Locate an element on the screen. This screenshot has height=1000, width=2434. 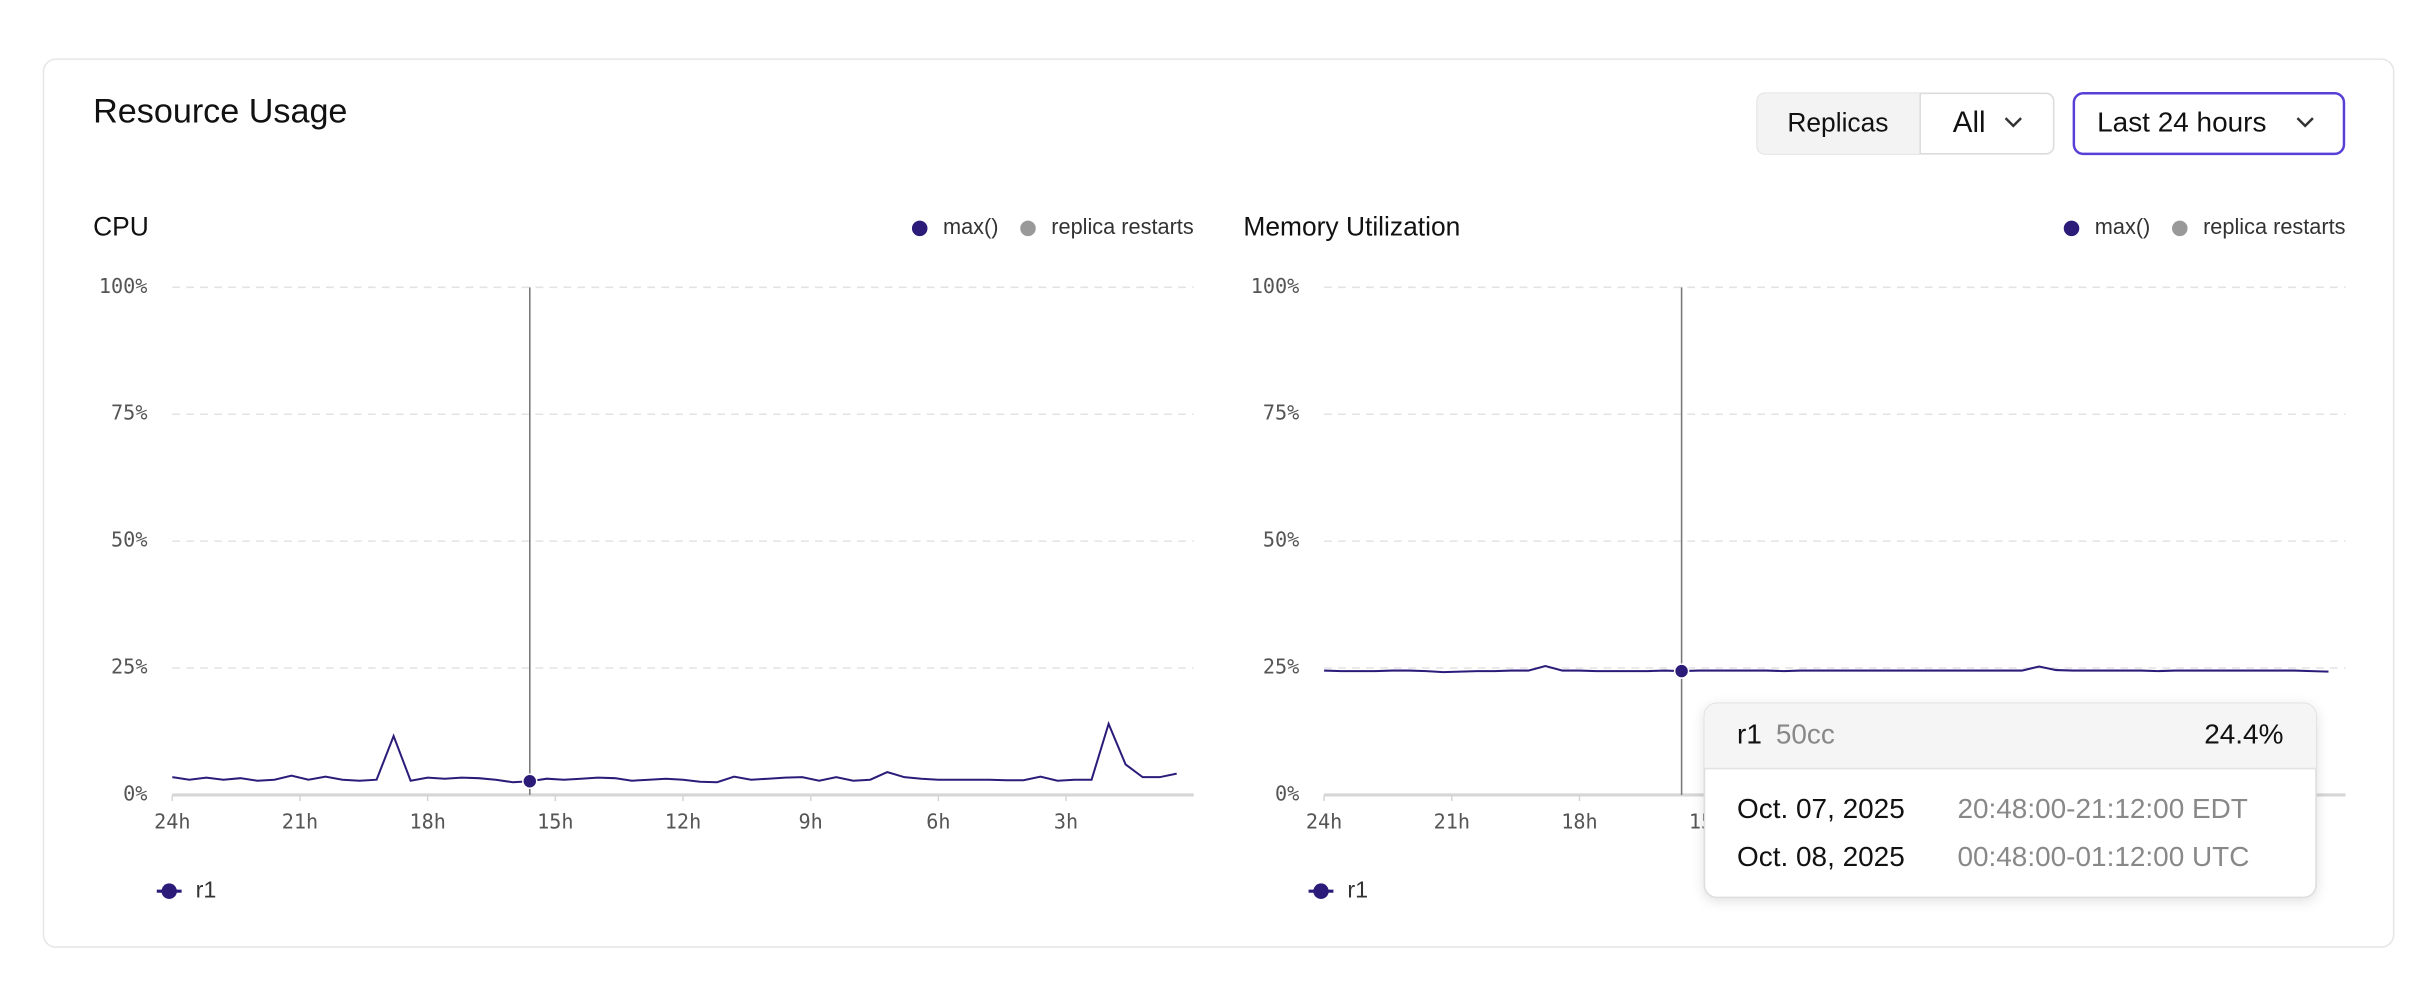
range-select: Last 24 hours is located at coordinates (2209, 124).